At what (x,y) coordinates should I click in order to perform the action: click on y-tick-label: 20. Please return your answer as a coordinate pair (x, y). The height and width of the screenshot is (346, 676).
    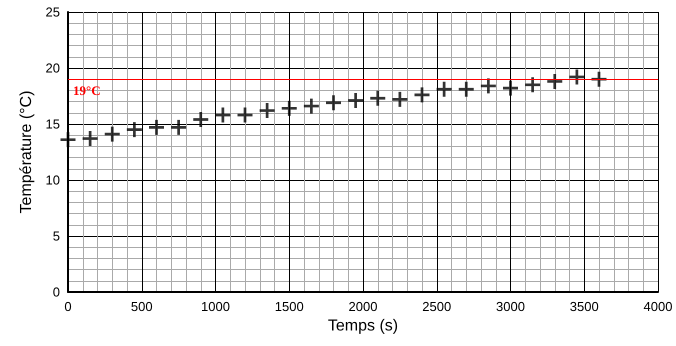
    Looking at the image, I should click on (53, 68).